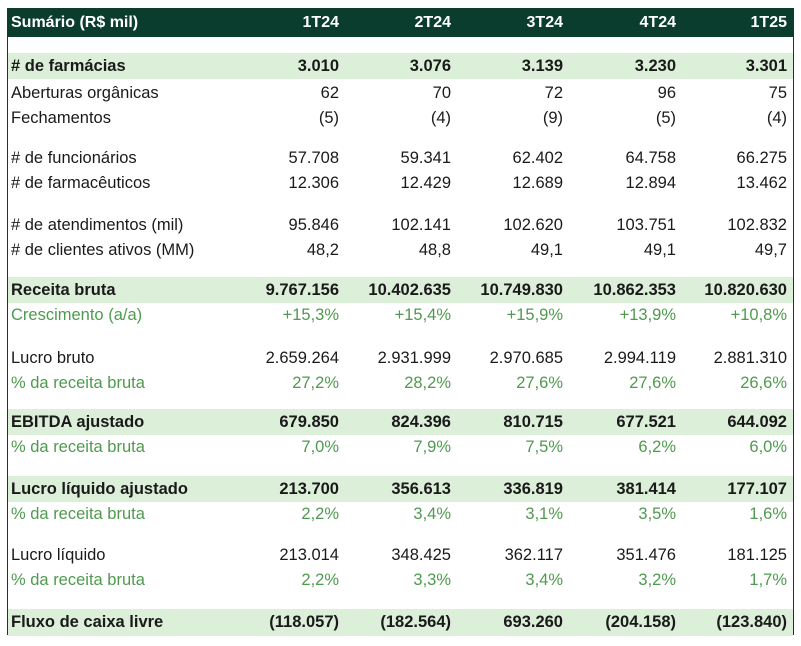  I want to click on table-row: # de farmácias 3.010 3.076 3.139 3.230 3.301, so click(400, 66).